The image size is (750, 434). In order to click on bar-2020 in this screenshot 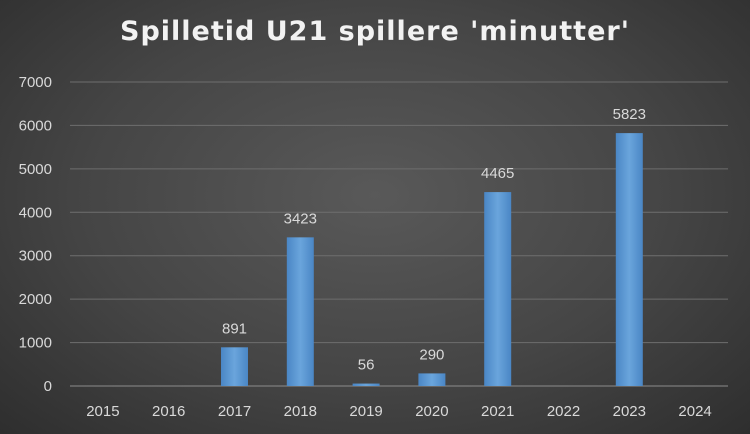, I will do `click(432, 379)`.